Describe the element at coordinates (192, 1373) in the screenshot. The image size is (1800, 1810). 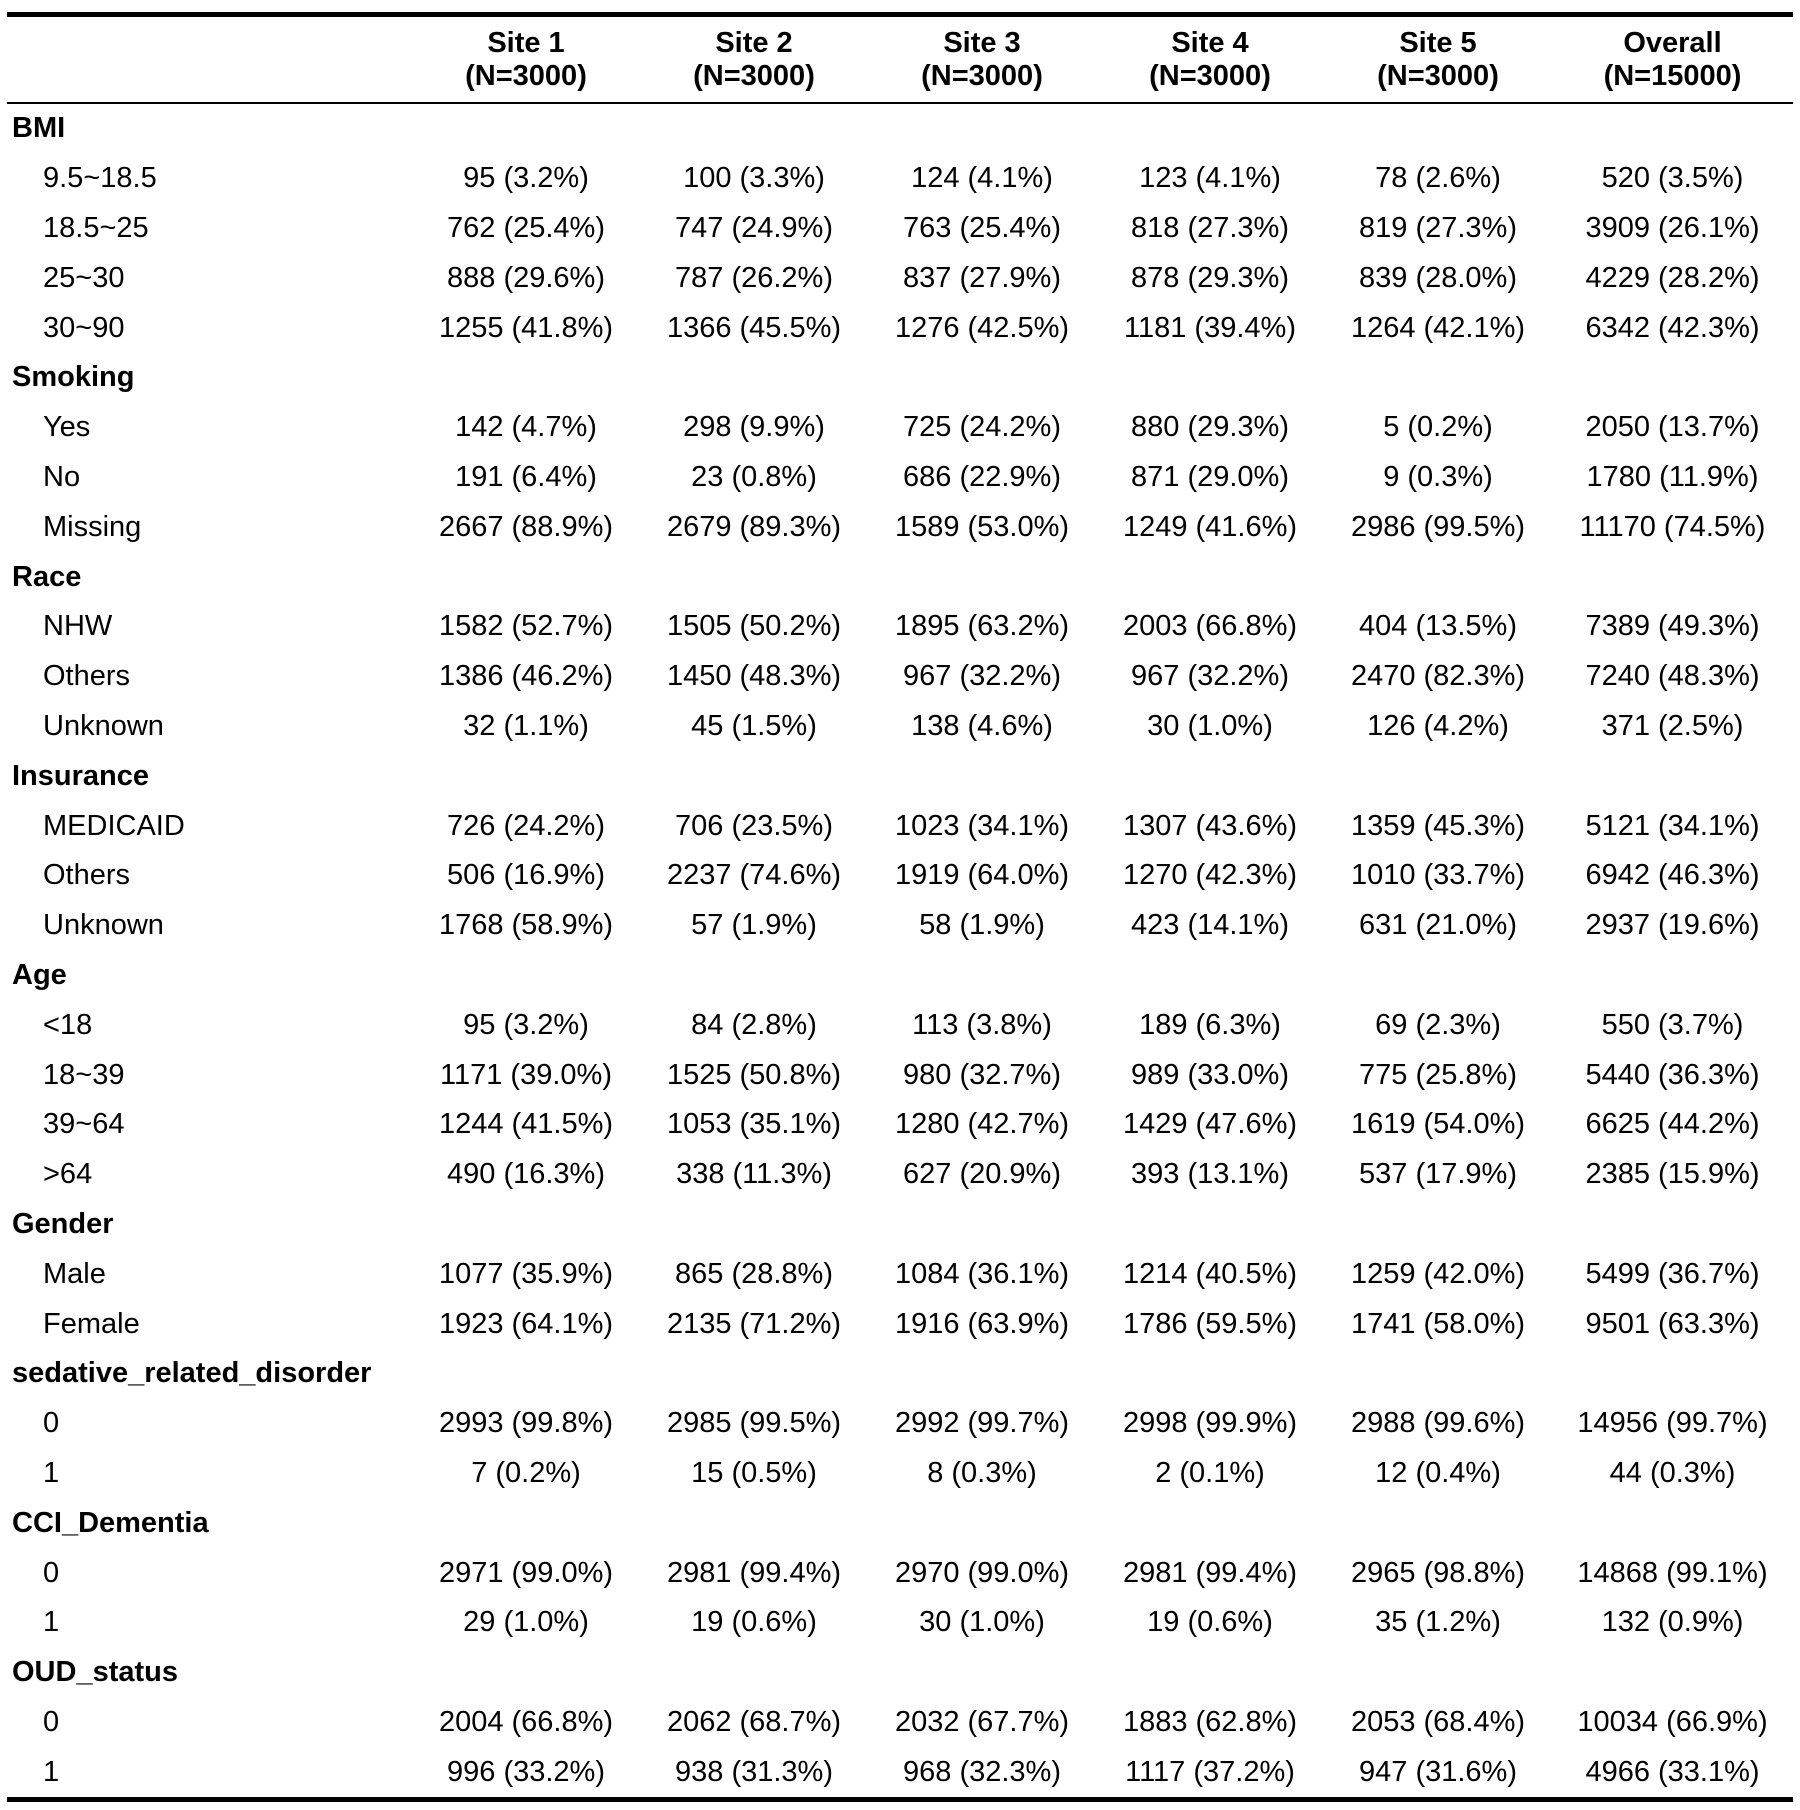
I see `group-label: sedative_related_disorder` at that location.